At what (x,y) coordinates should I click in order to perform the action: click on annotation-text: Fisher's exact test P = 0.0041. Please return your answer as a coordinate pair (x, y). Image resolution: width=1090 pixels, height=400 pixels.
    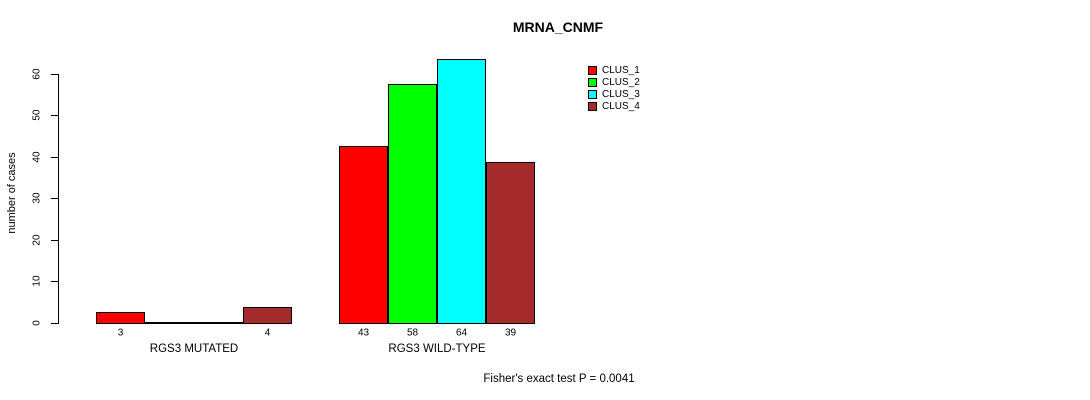
    Looking at the image, I should click on (559, 379).